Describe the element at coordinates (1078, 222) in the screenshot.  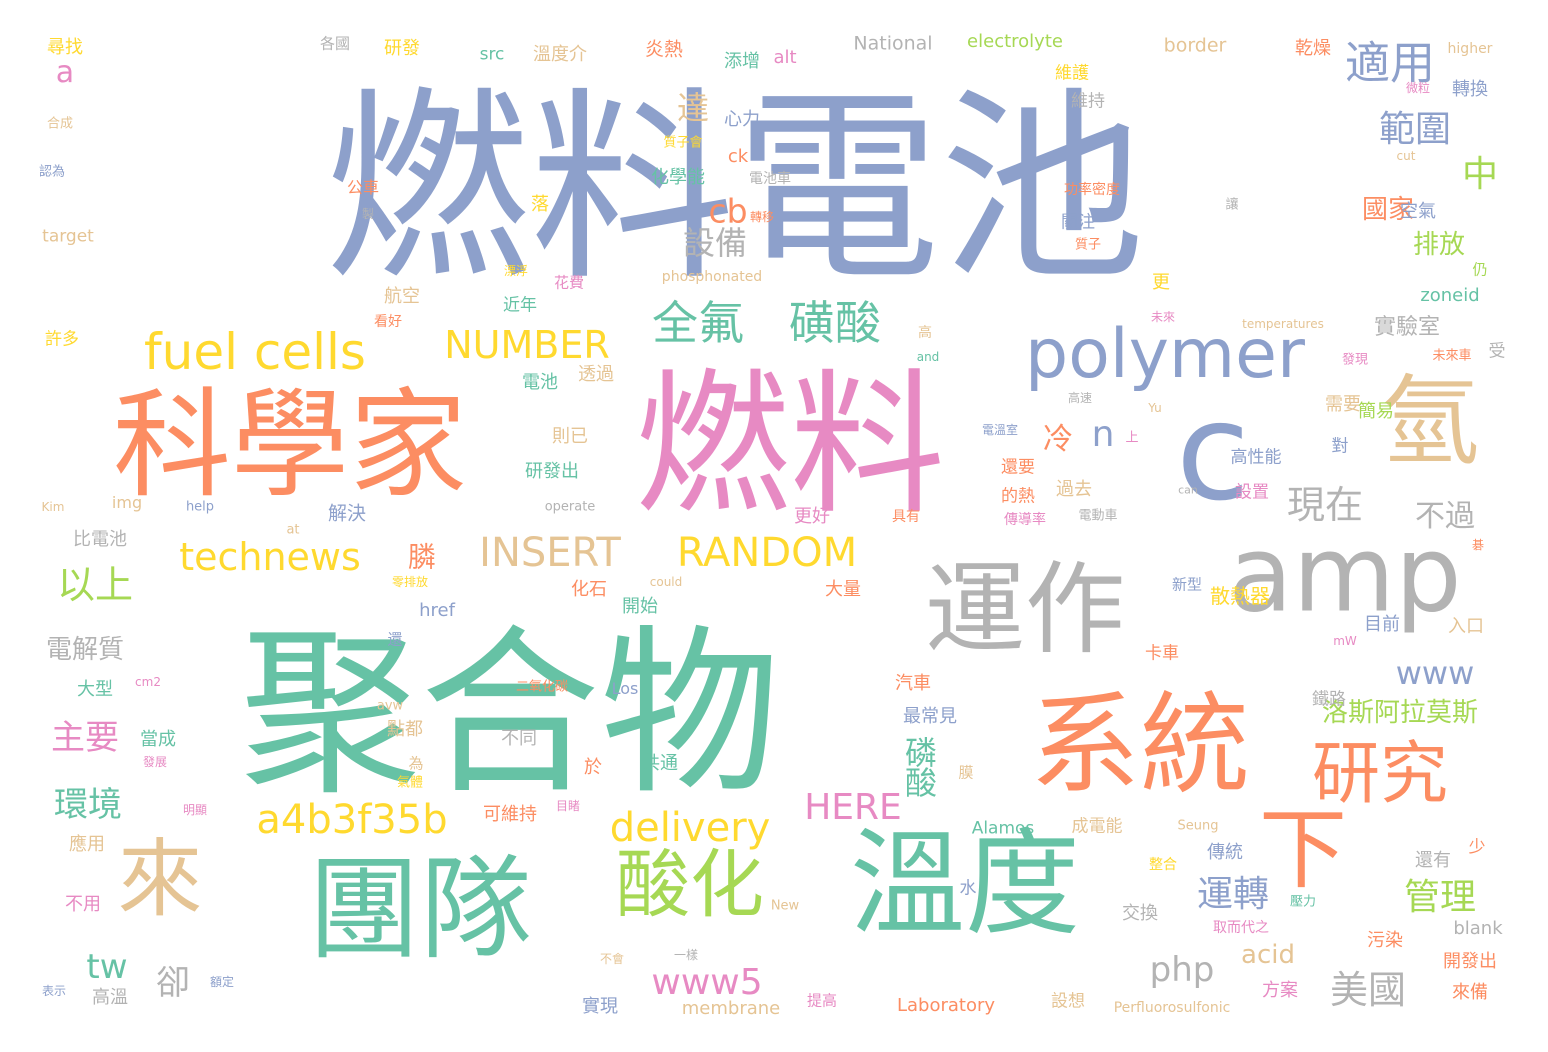
I see `cloud-word: 關注` at that location.